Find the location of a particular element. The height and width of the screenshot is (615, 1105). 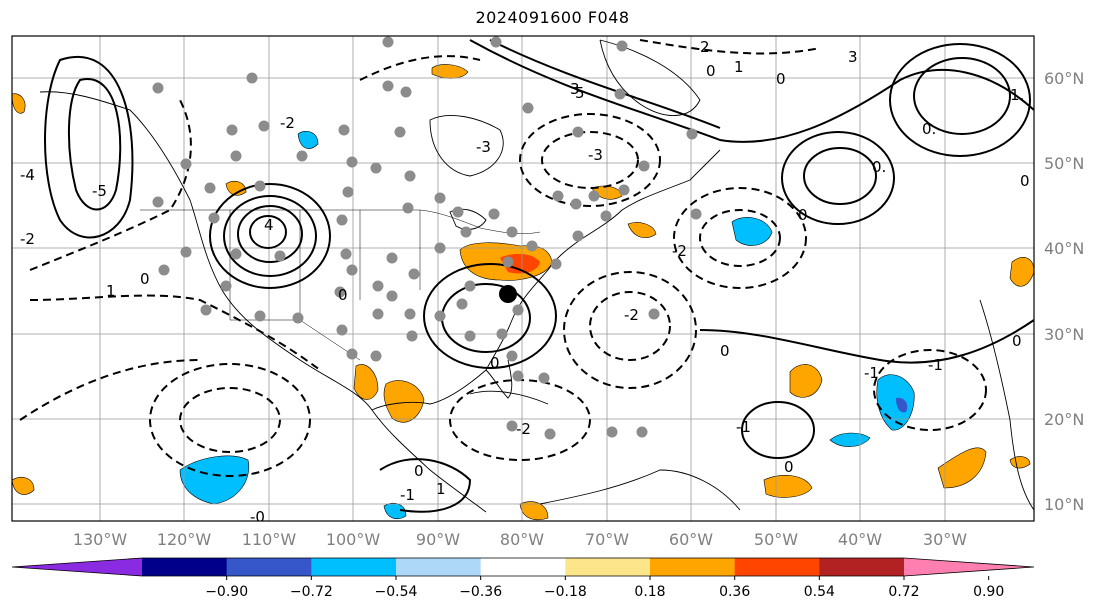

colorbar-tick-label: −0.90 is located at coordinates (226, 592).